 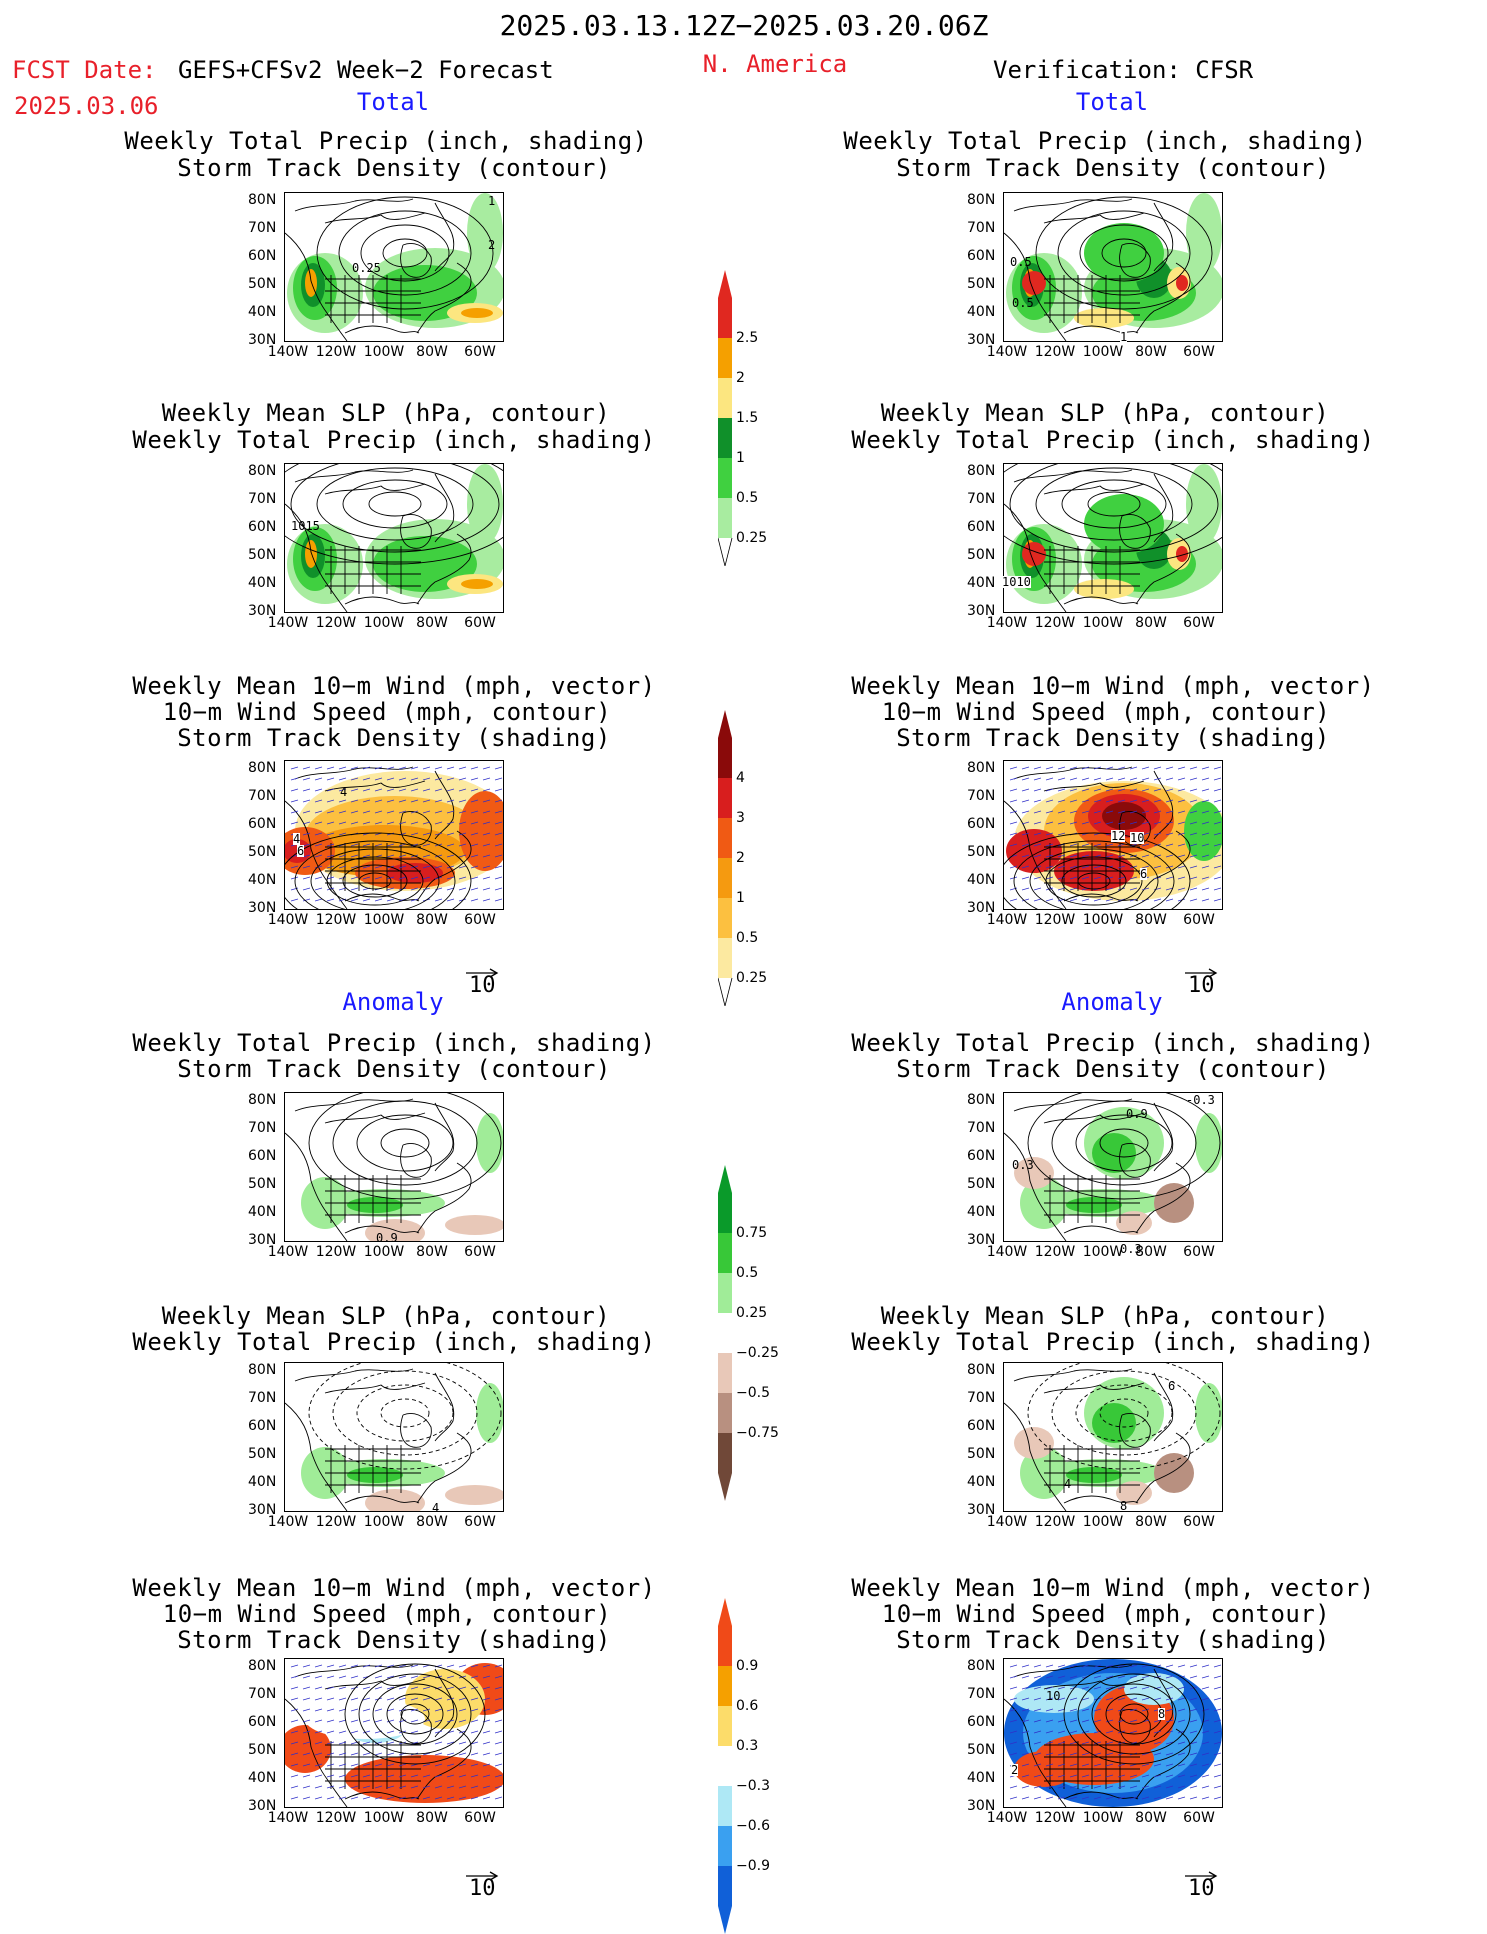 What do you see at coordinates (305, 526) in the screenshot?
I see `contour-label: 1015` at bounding box center [305, 526].